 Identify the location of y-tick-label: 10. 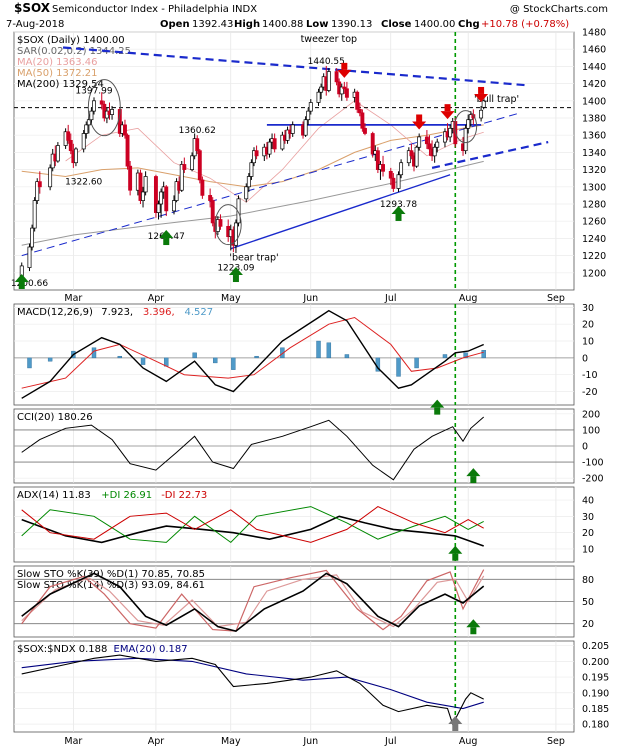
(588, 549).